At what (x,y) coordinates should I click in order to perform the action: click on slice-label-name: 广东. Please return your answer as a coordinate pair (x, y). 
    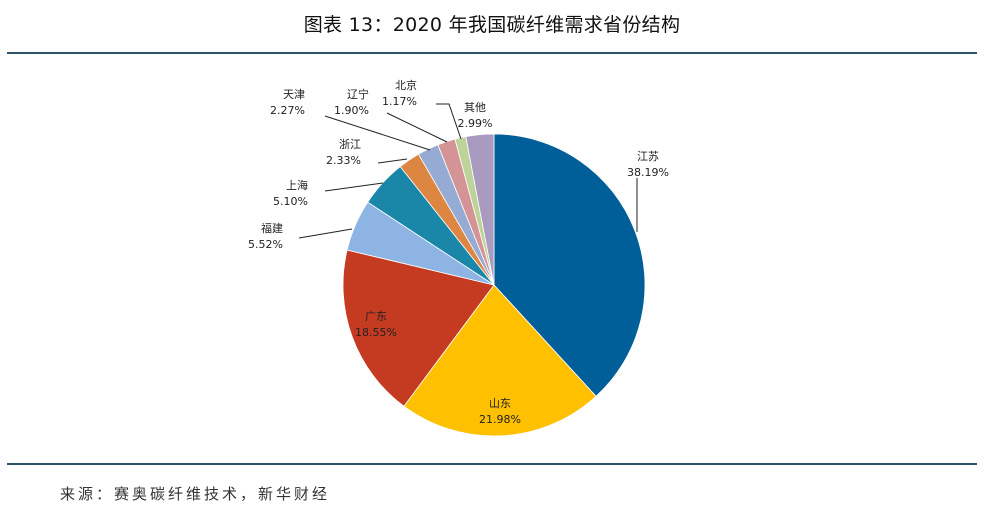
    Looking at the image, I should click on (376, 316).